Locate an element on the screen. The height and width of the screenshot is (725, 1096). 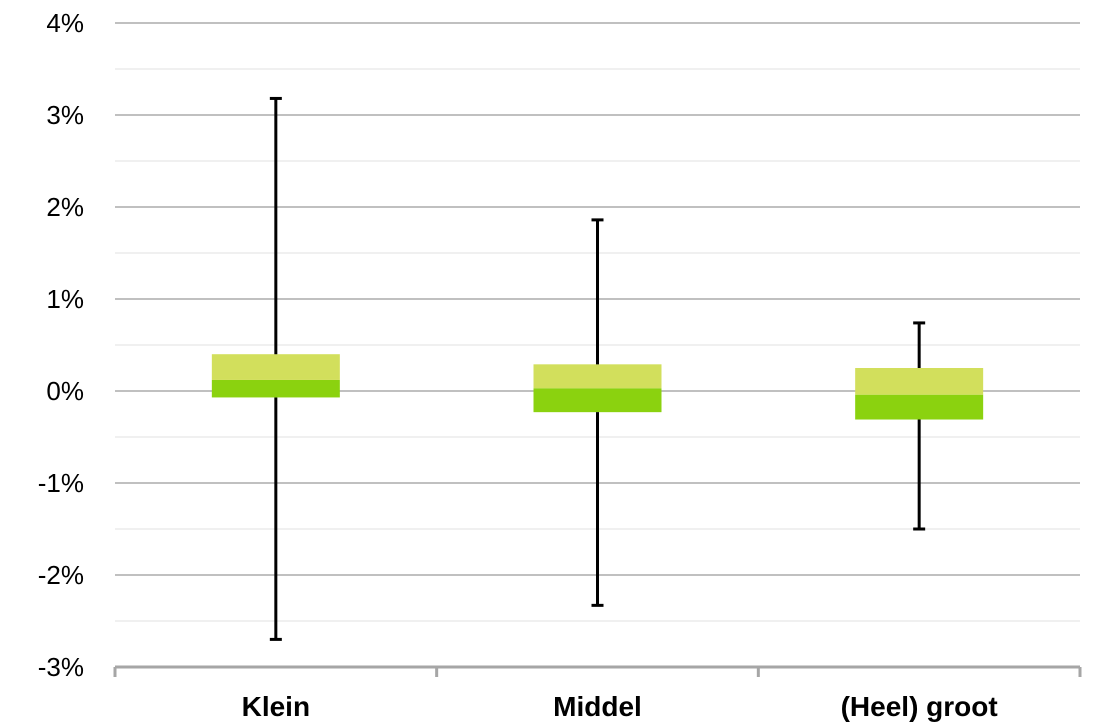
y-tick-label: -1% is located at coordinates (61, 483).